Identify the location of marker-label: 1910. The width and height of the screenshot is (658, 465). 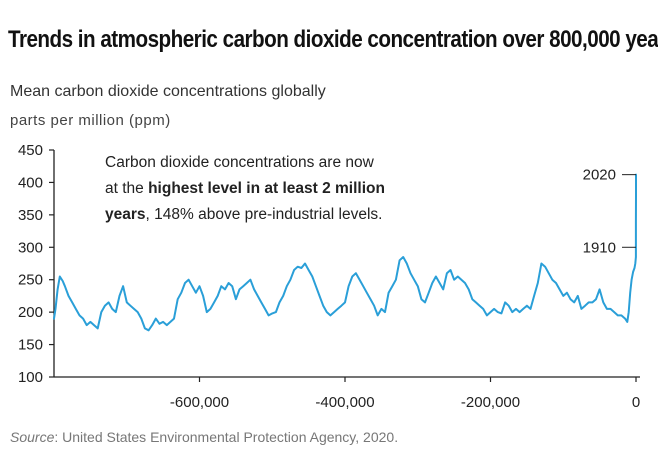
(599, 247).